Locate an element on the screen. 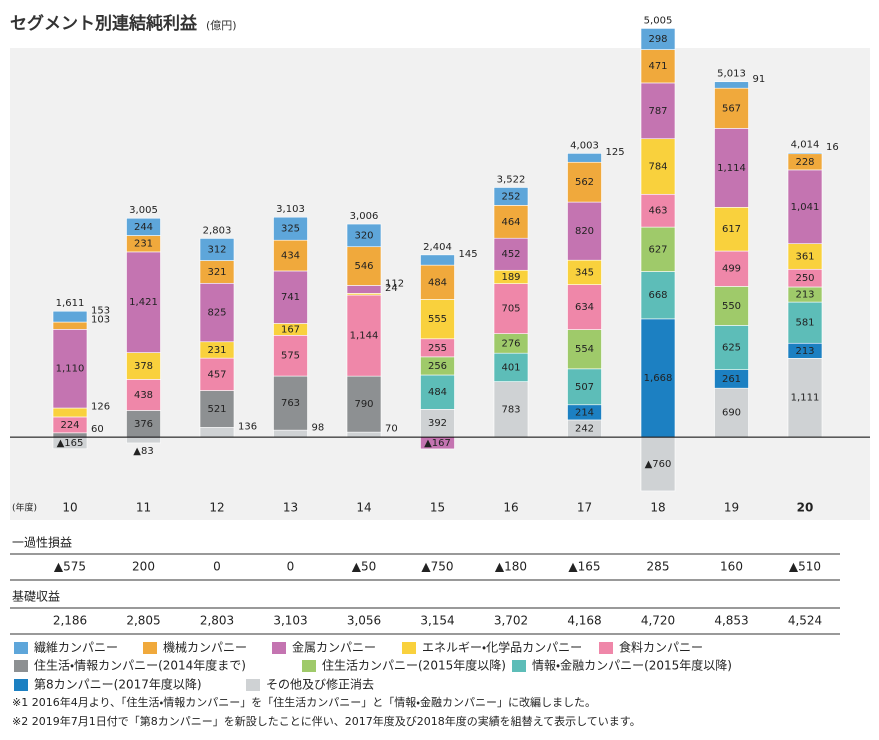  segment-label: 298 is located at coordinates (657, 39).